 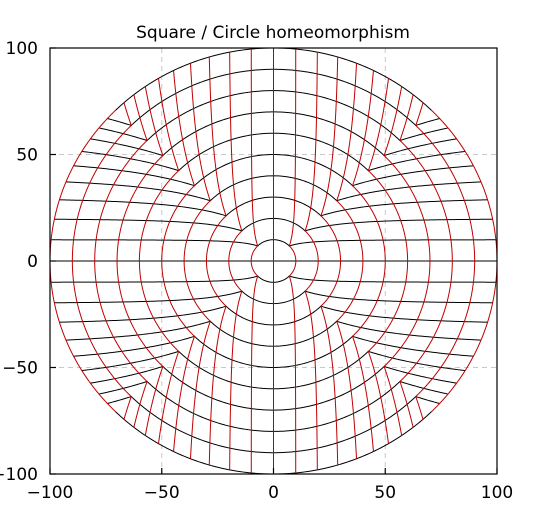 I want to click on y-tick-label: 100, so click(x=22, y=49).